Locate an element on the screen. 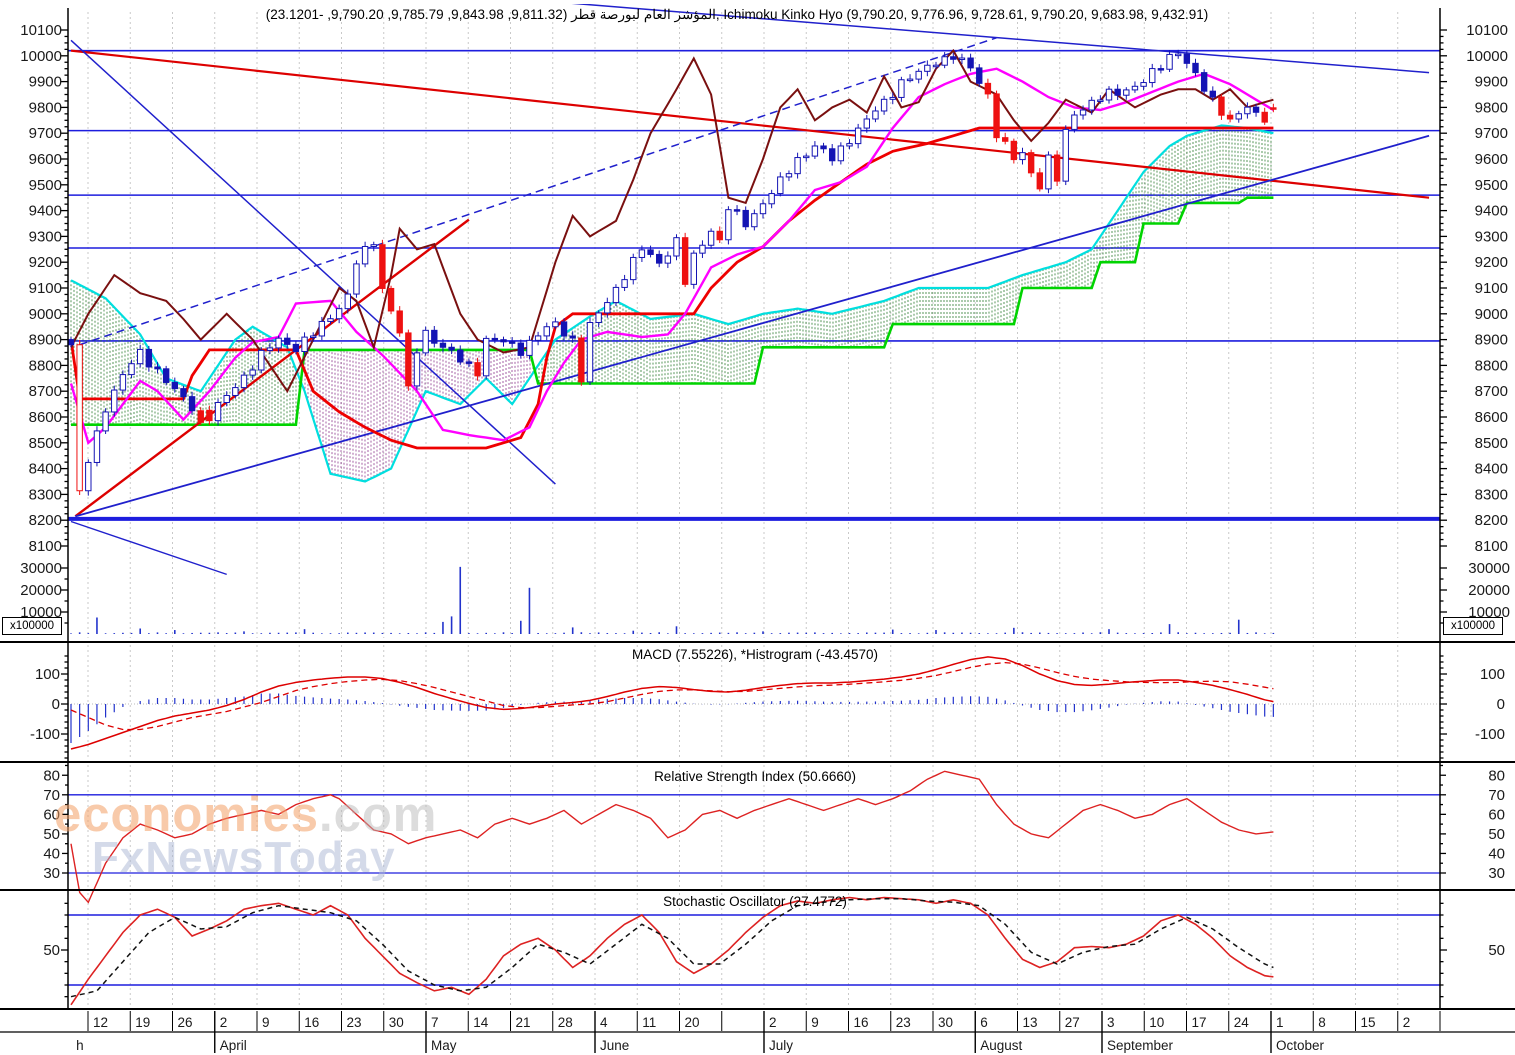  svg-text: 20 is located at coordinates (692, 1022).